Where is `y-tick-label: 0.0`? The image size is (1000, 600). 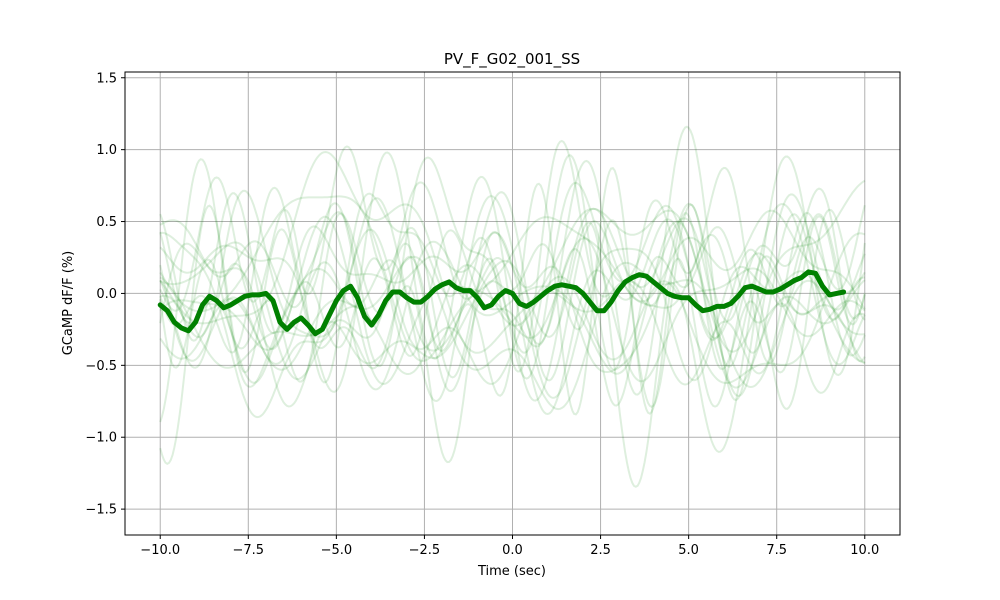 y-tick-label: 0.0 is located at coordinates (106, 294).